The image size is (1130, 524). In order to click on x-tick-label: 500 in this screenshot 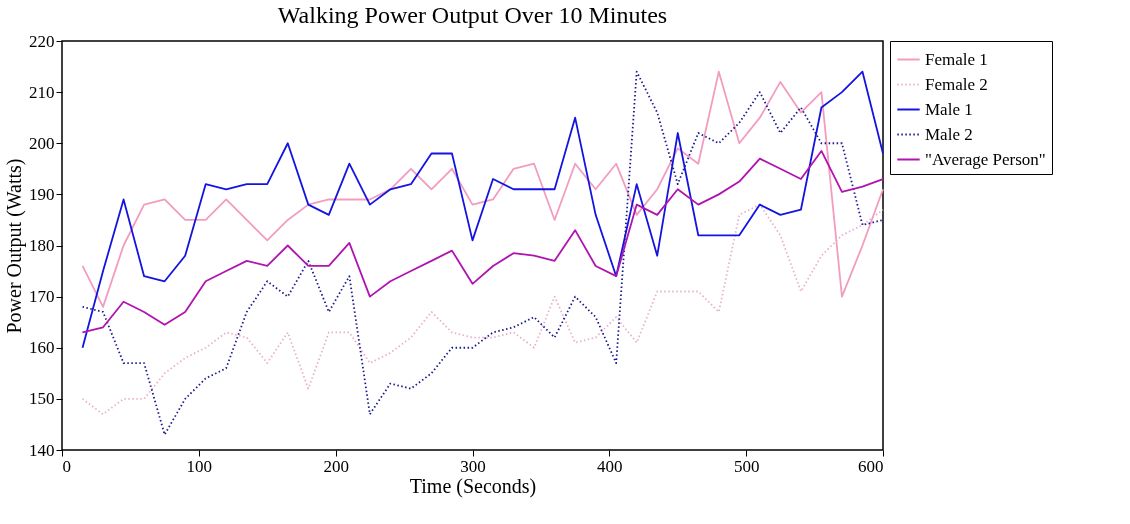, I will do `click(746, 466)`.